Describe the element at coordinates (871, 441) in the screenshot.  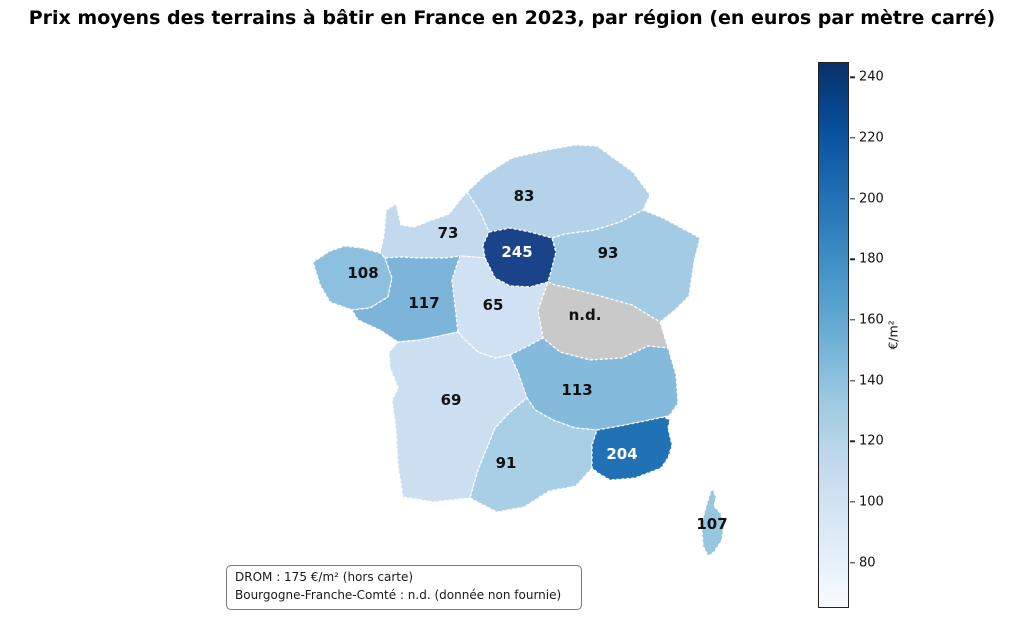
I see `colorbar-tick-label-120: 120` at that location.